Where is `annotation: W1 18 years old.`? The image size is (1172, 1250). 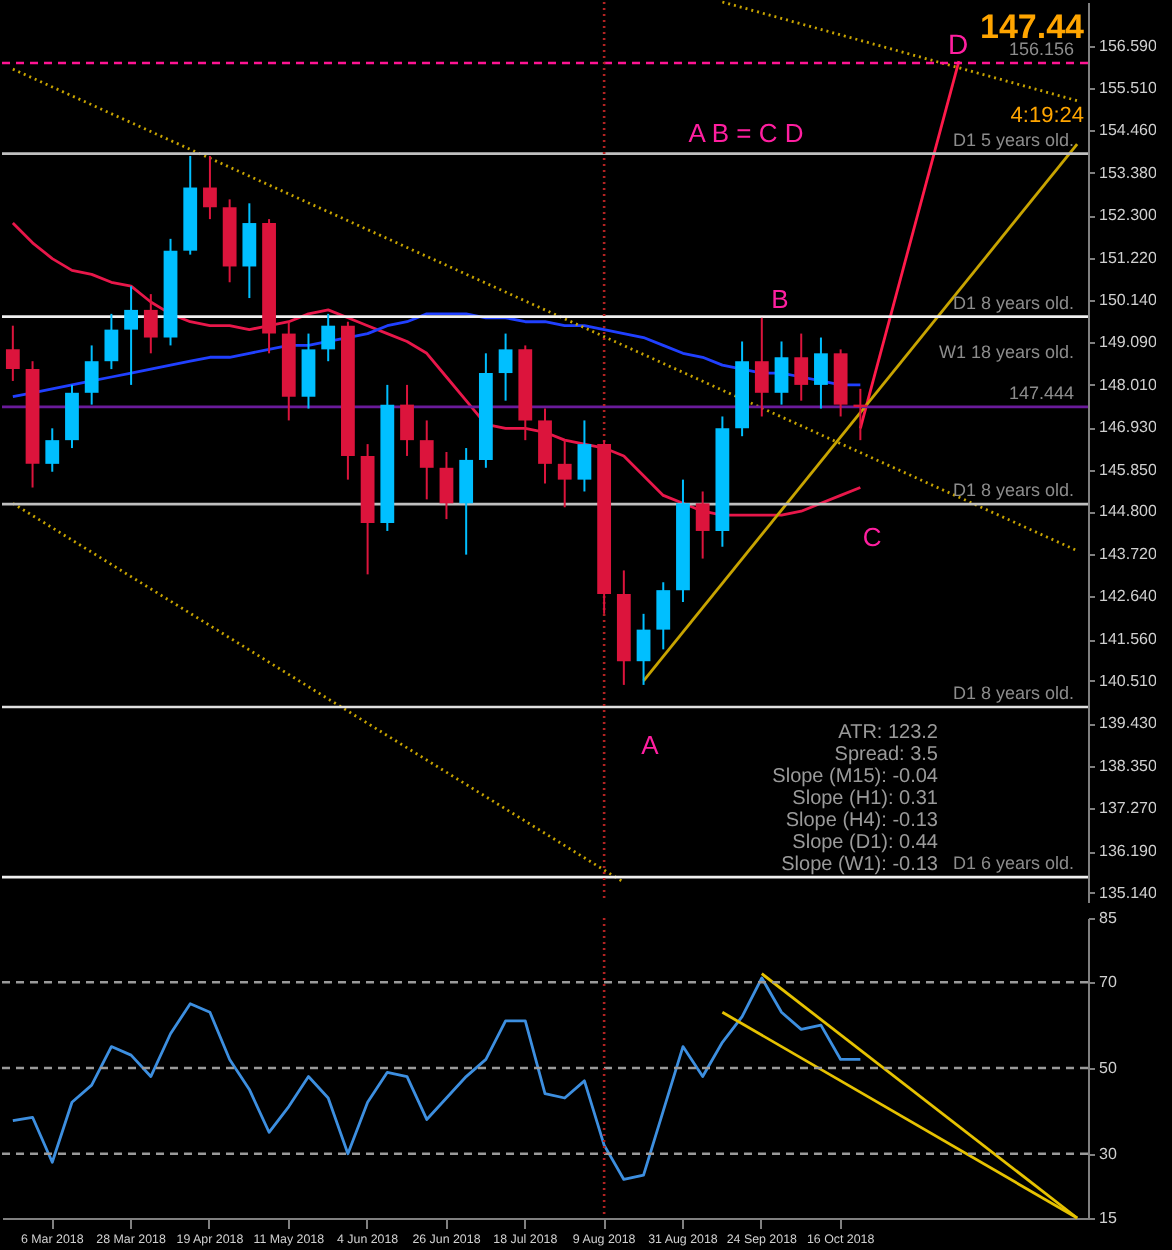
annotation: W1 18 years old. is located at coordinates (1006, 352).